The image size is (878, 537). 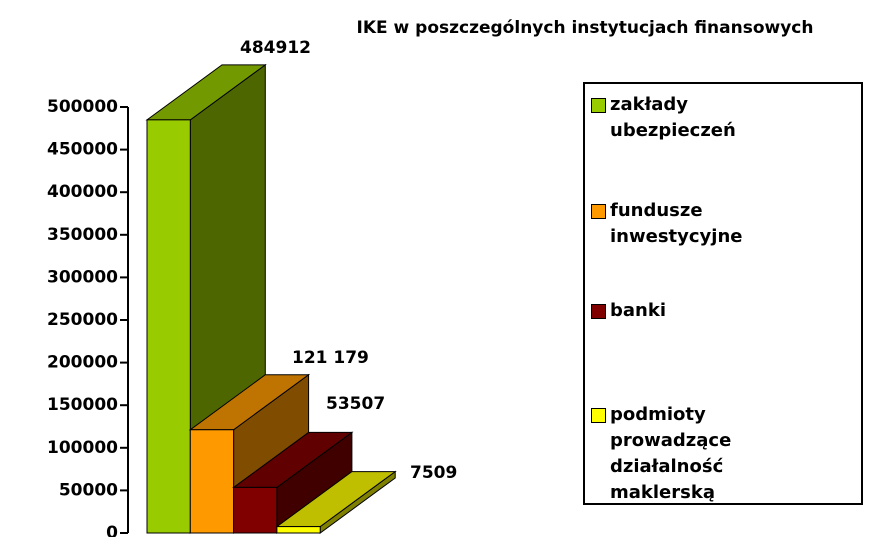 What do you see at coordinates (330, 358) in the screenshot?
I see `value-label: 121 179` at bounding box center [330, 358].